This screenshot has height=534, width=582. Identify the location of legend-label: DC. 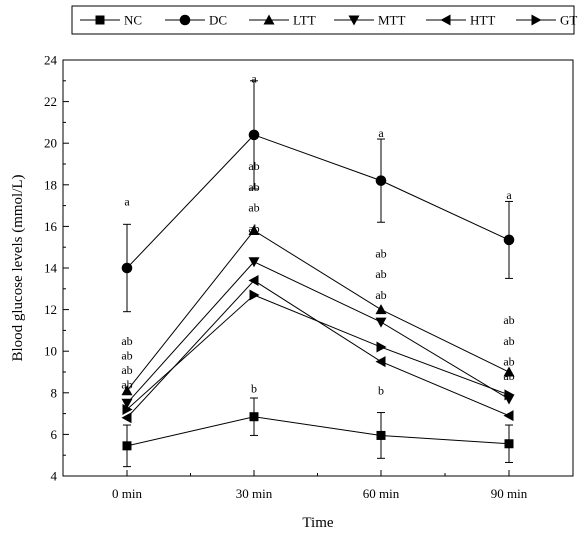
(218, 20).